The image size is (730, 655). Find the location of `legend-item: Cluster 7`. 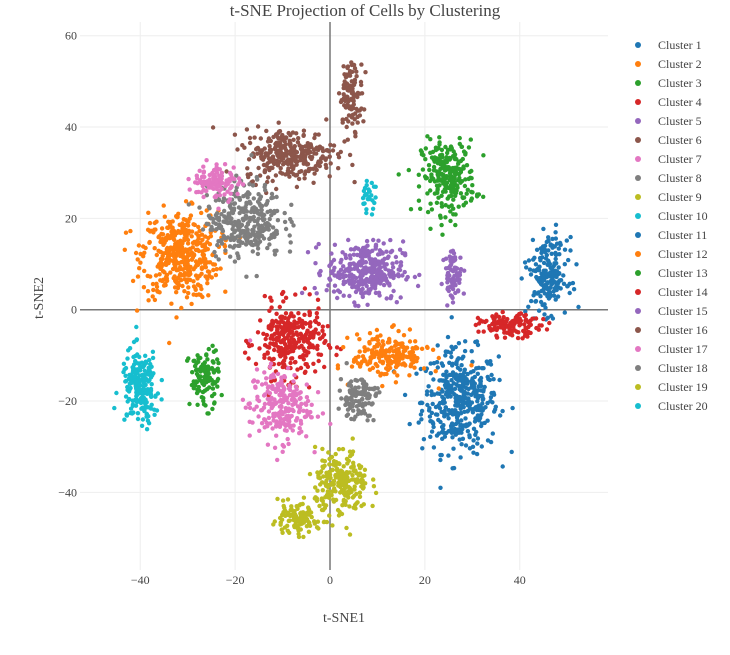

legend-item: Cluster 7 is located at coordinates (668, 159).